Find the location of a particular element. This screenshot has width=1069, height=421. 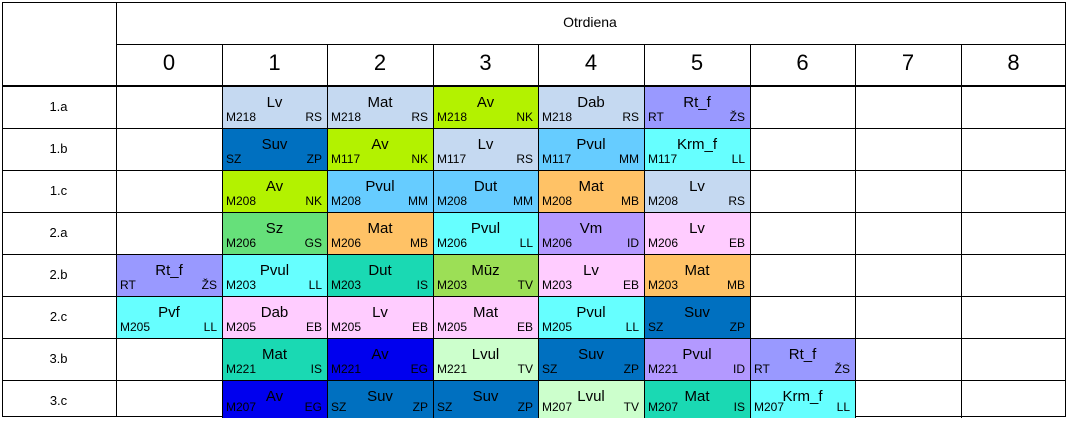

lesson-cell: Dut M208 MM is located at coordinates (485, 191).